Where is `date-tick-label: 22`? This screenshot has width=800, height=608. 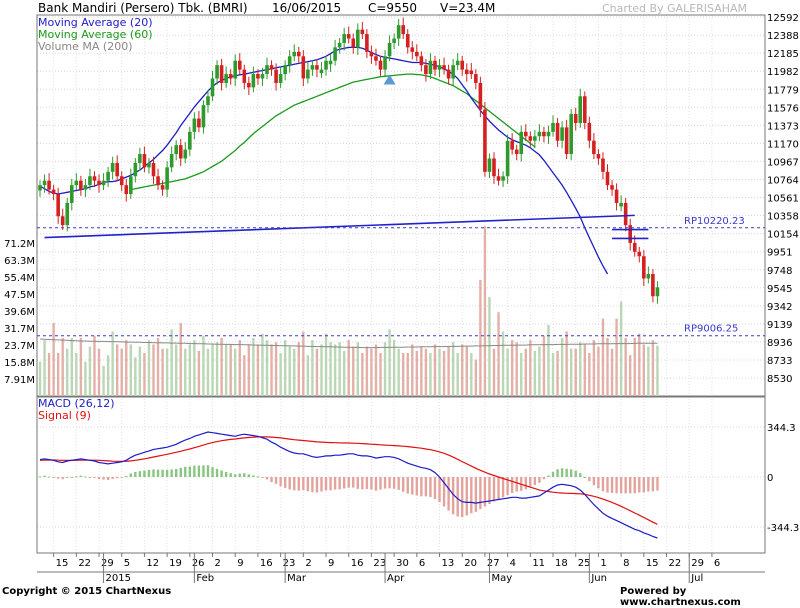
date-tick-label: 22 is located at coordinates (84, 563).